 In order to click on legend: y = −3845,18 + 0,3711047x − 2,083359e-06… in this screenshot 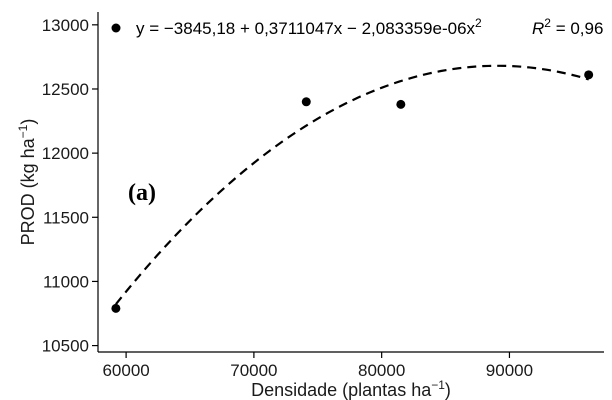, I will do `click(357, 27)`.